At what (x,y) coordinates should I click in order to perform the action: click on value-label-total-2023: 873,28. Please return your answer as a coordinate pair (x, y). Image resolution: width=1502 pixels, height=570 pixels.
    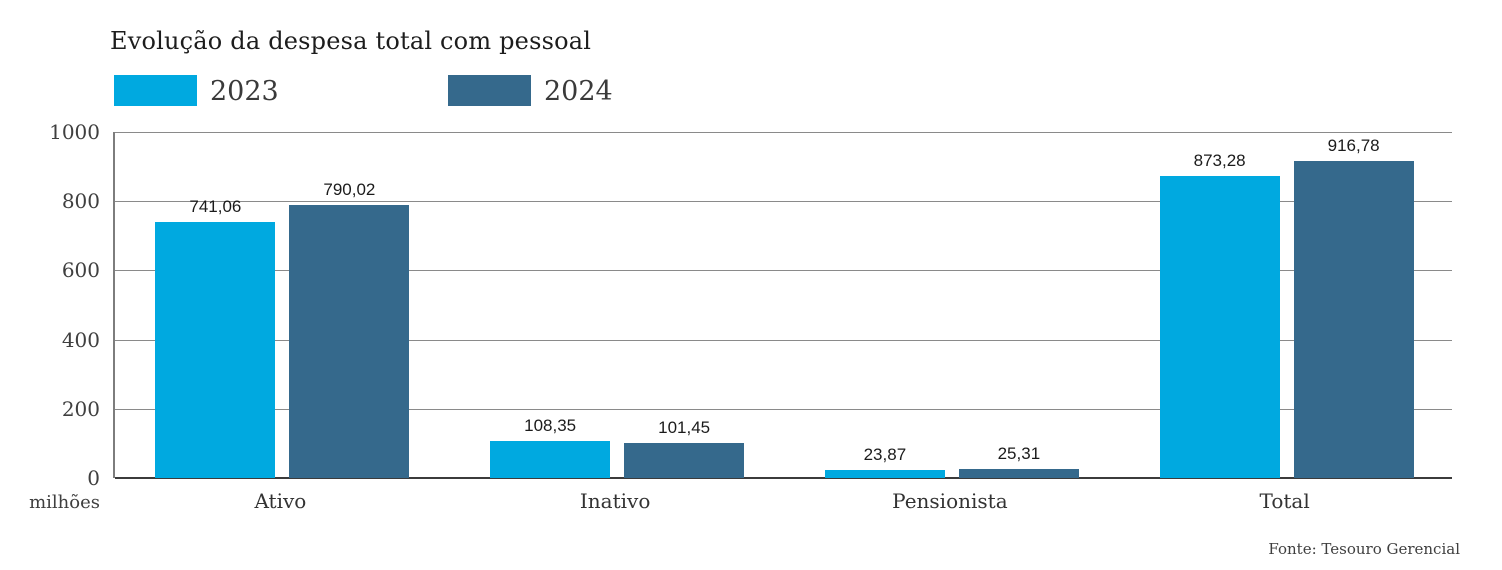
    Looking at the image, I should click on (1219, 160).